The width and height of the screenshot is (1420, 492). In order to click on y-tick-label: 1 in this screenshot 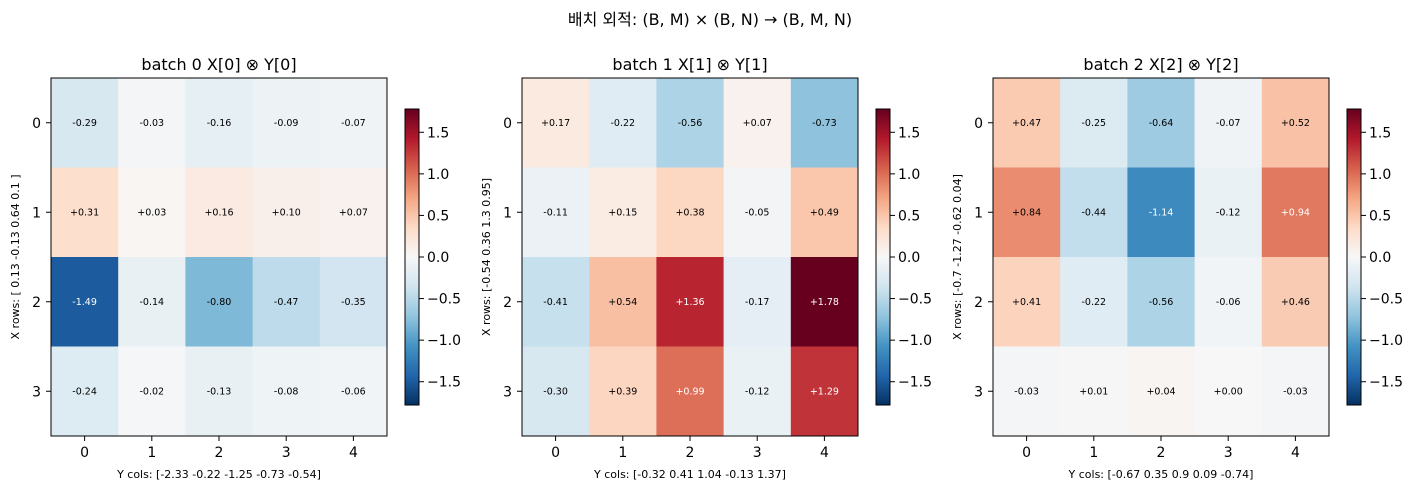, I will do `click(507, 213)`.